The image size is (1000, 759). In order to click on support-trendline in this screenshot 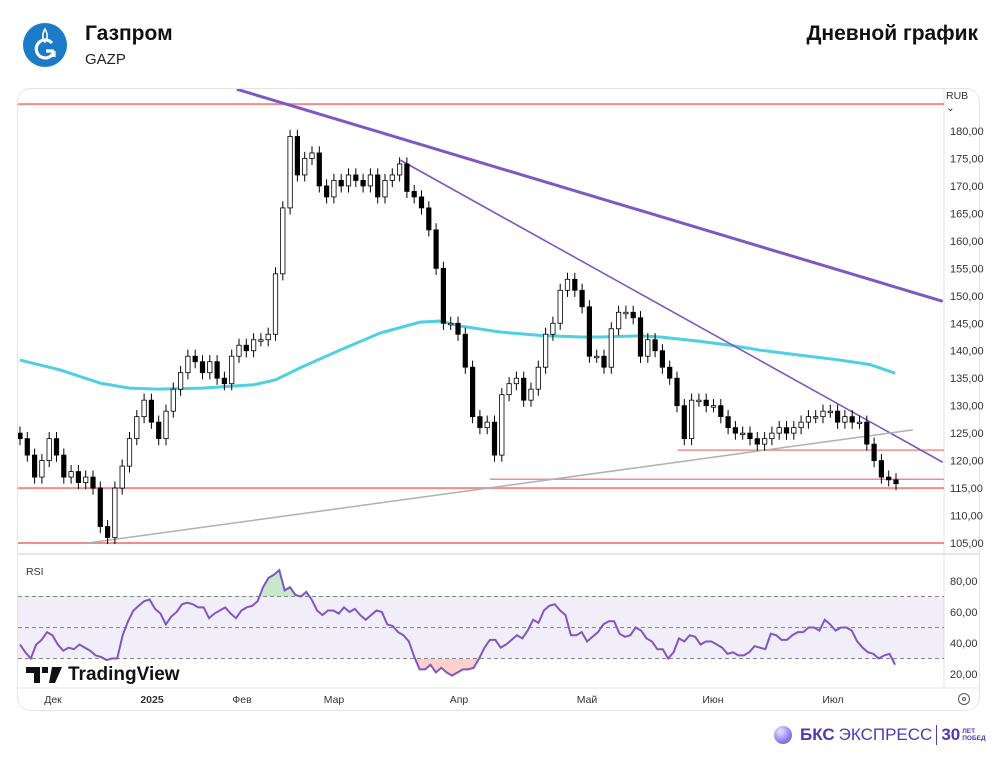, I will do `click(500, 486)`.